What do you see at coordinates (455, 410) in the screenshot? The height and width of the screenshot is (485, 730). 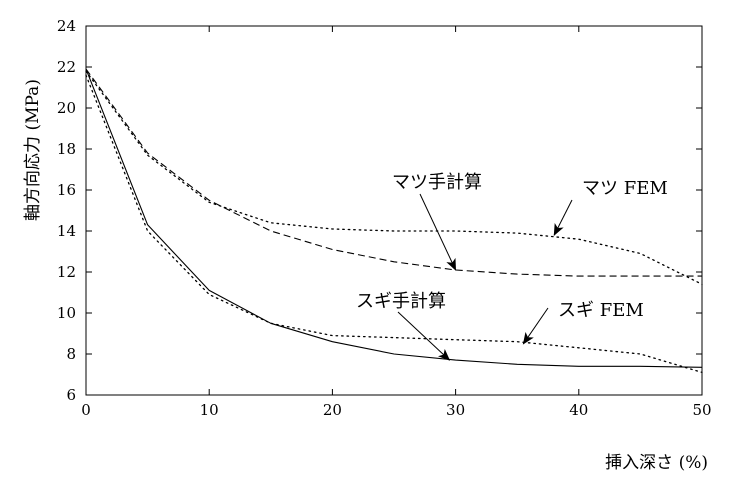 I see `x-tick-label: 30` at bounding box center [455, 410].